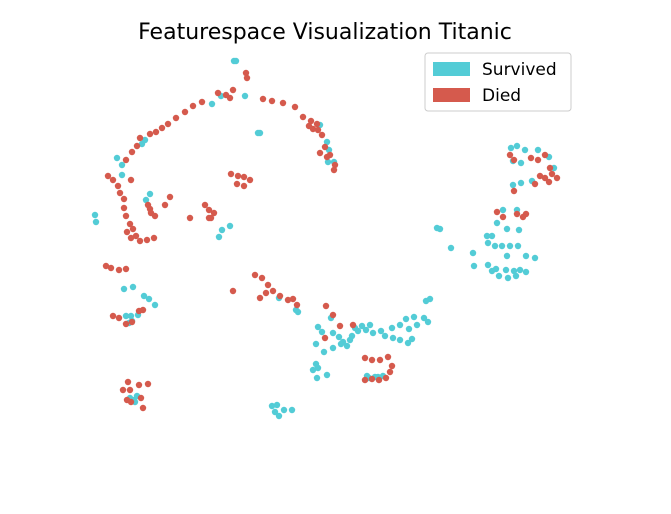  Describe the element at coordinates (519, 70) in the screenshot. I see `legend-label-survived: Survived` at that location.